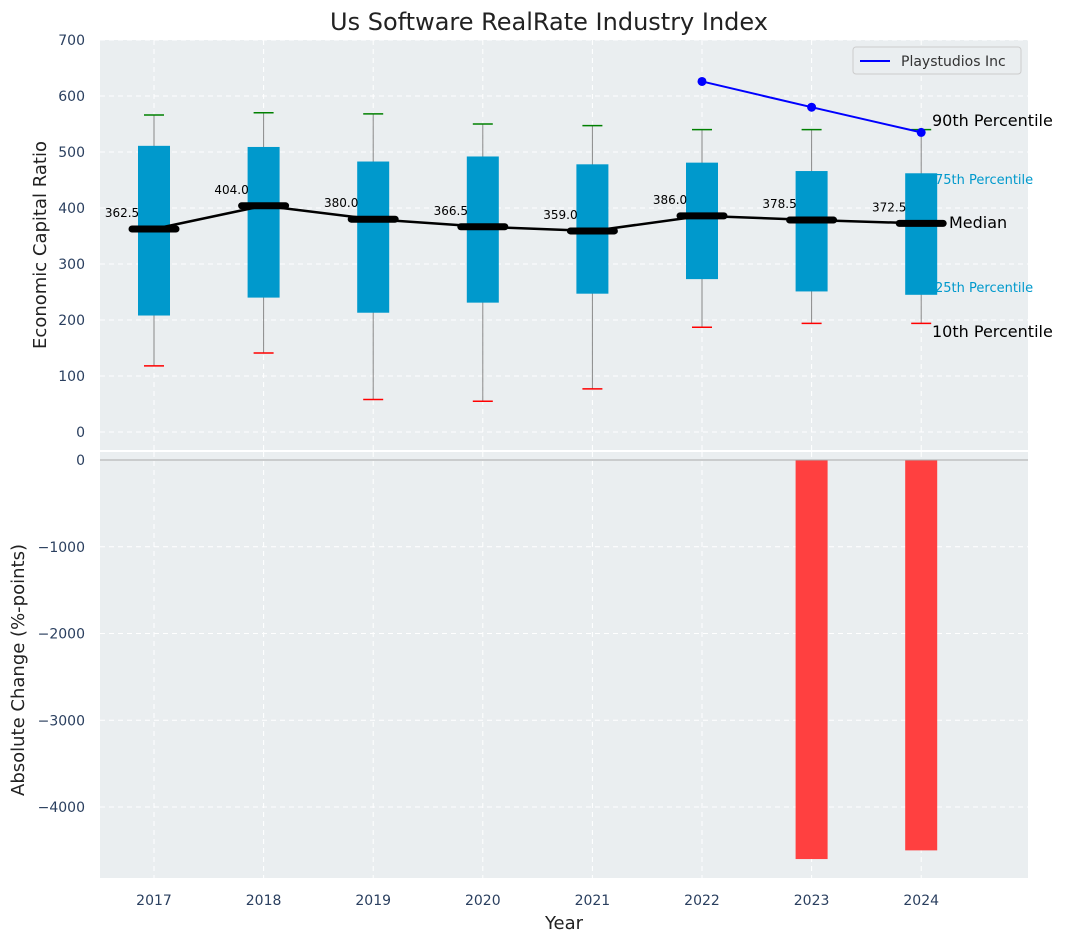 The image size is (1067, 942). Describe the element at coordinates (71, 321) in the screenshot. I see `top-y-tick-label: 200` at that location.